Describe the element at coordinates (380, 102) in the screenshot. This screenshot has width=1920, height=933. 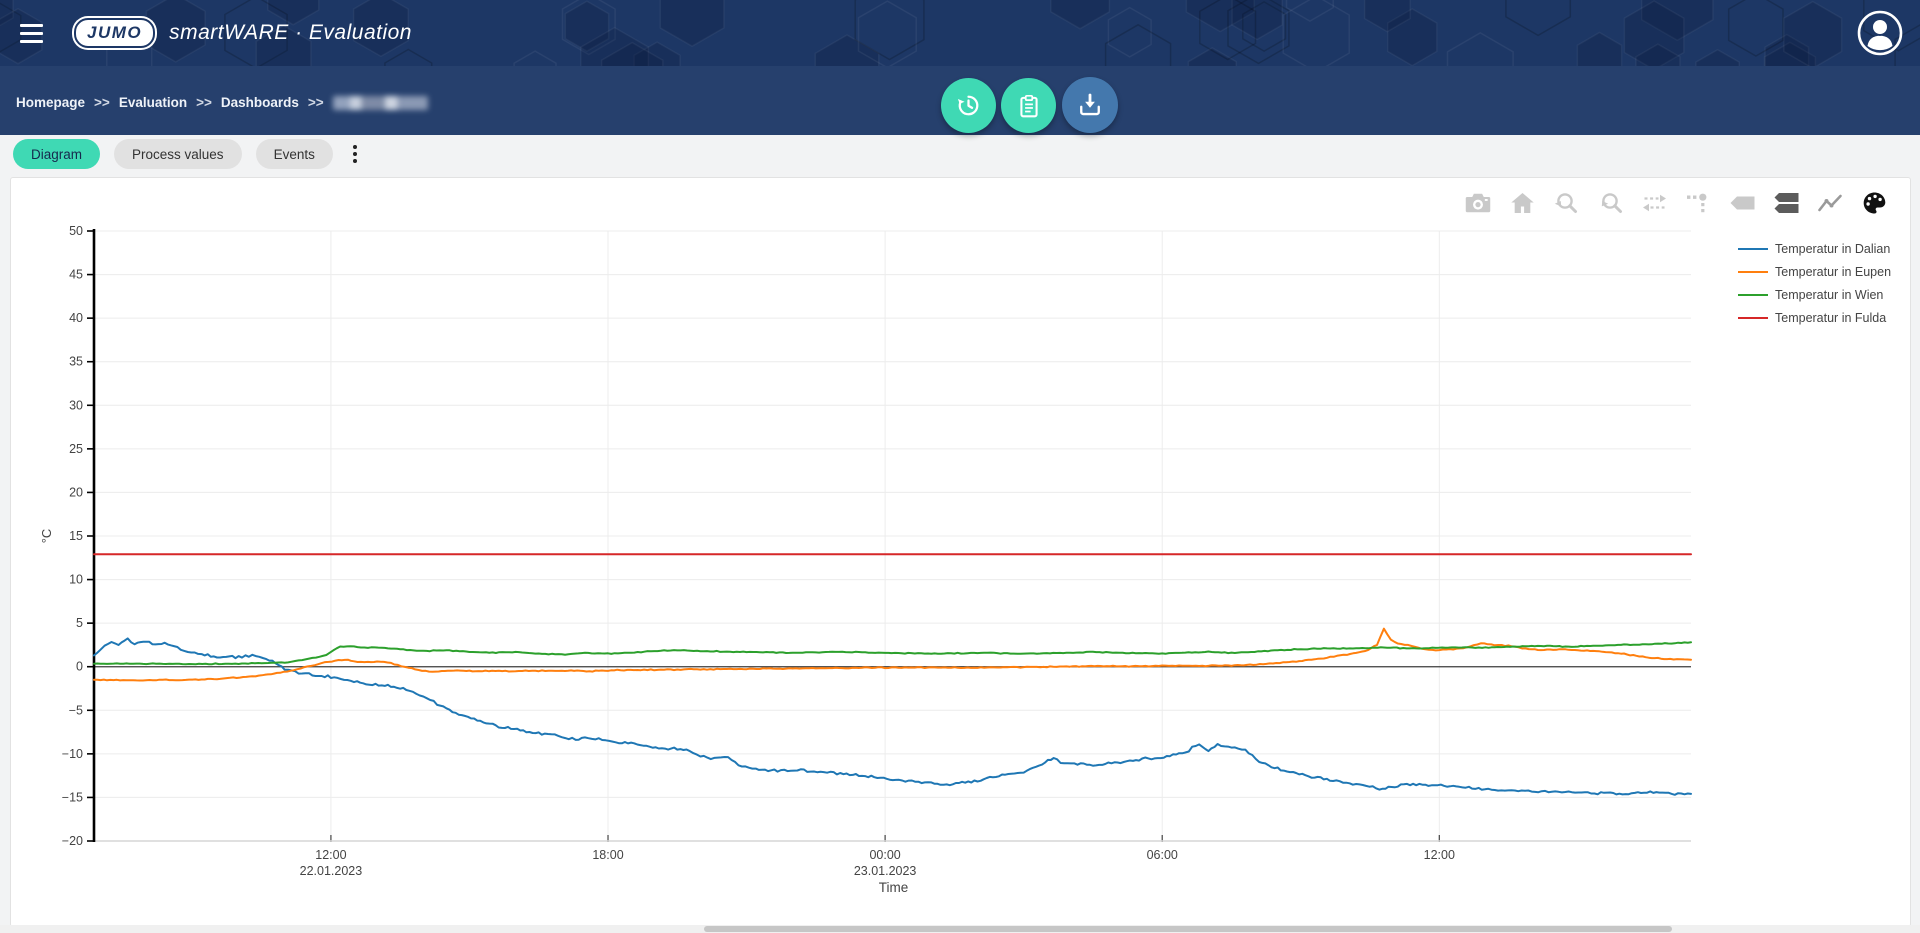
I see `breadcrumb-current-redacted` at that location.